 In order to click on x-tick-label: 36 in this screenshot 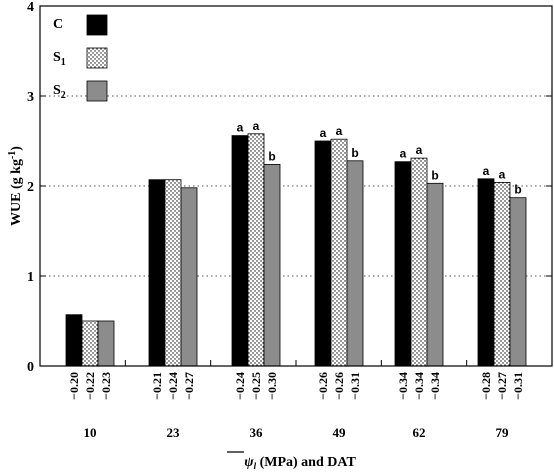, I will do `click(257, 432)`.